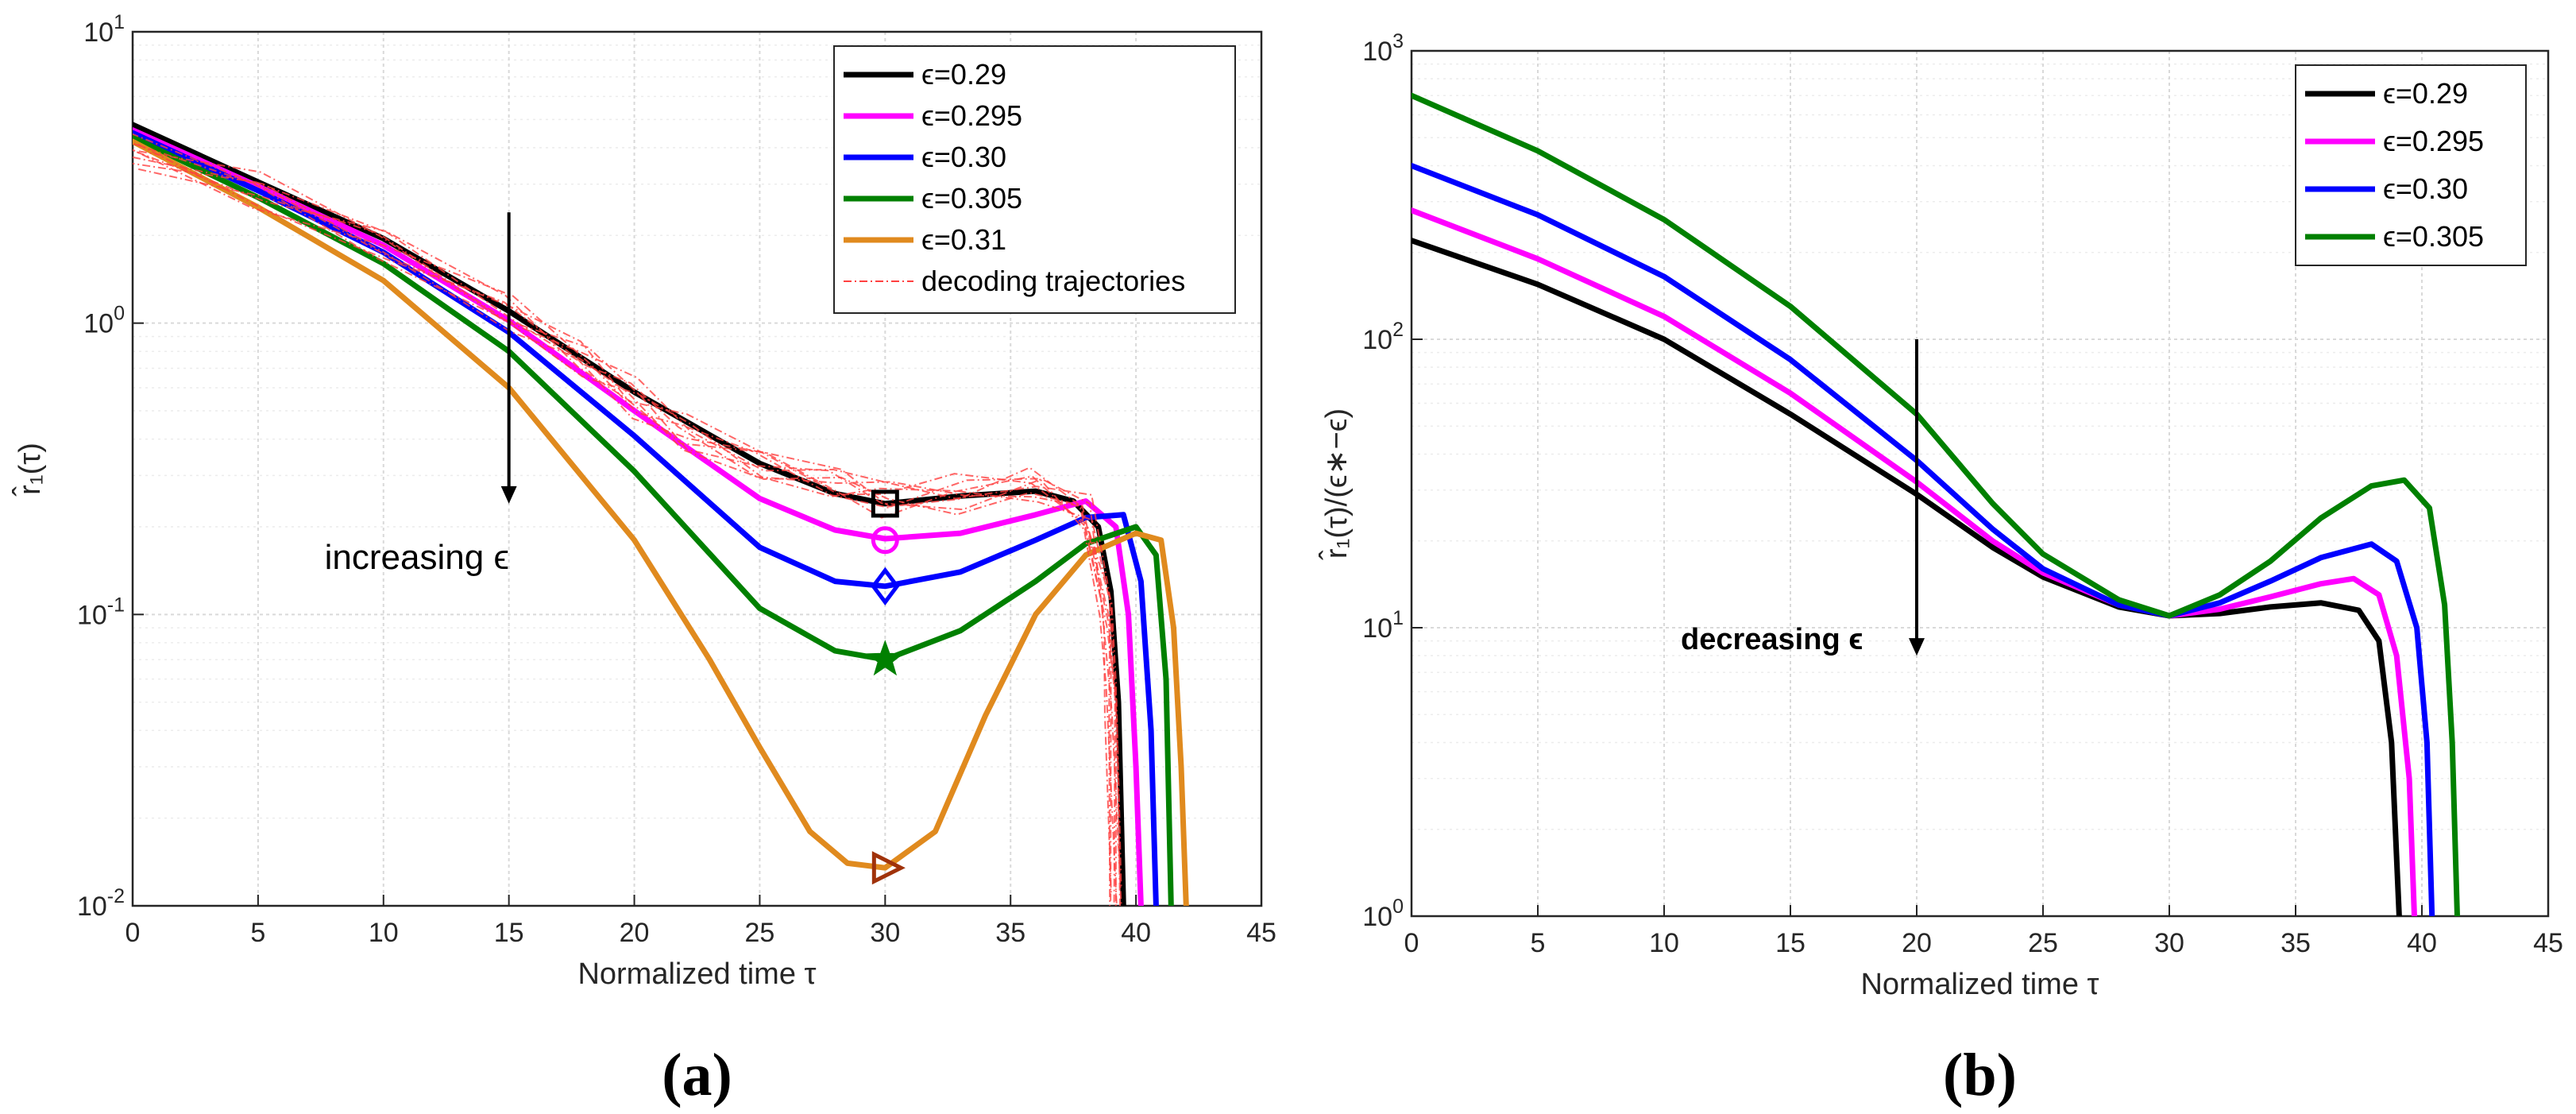 This screenshot has width=2576, height=1114. What do you see at coordinates (1053, 281) in the screenshot?
I see `legend-label: decoding trajectories` at bounding box center [1053, 281].